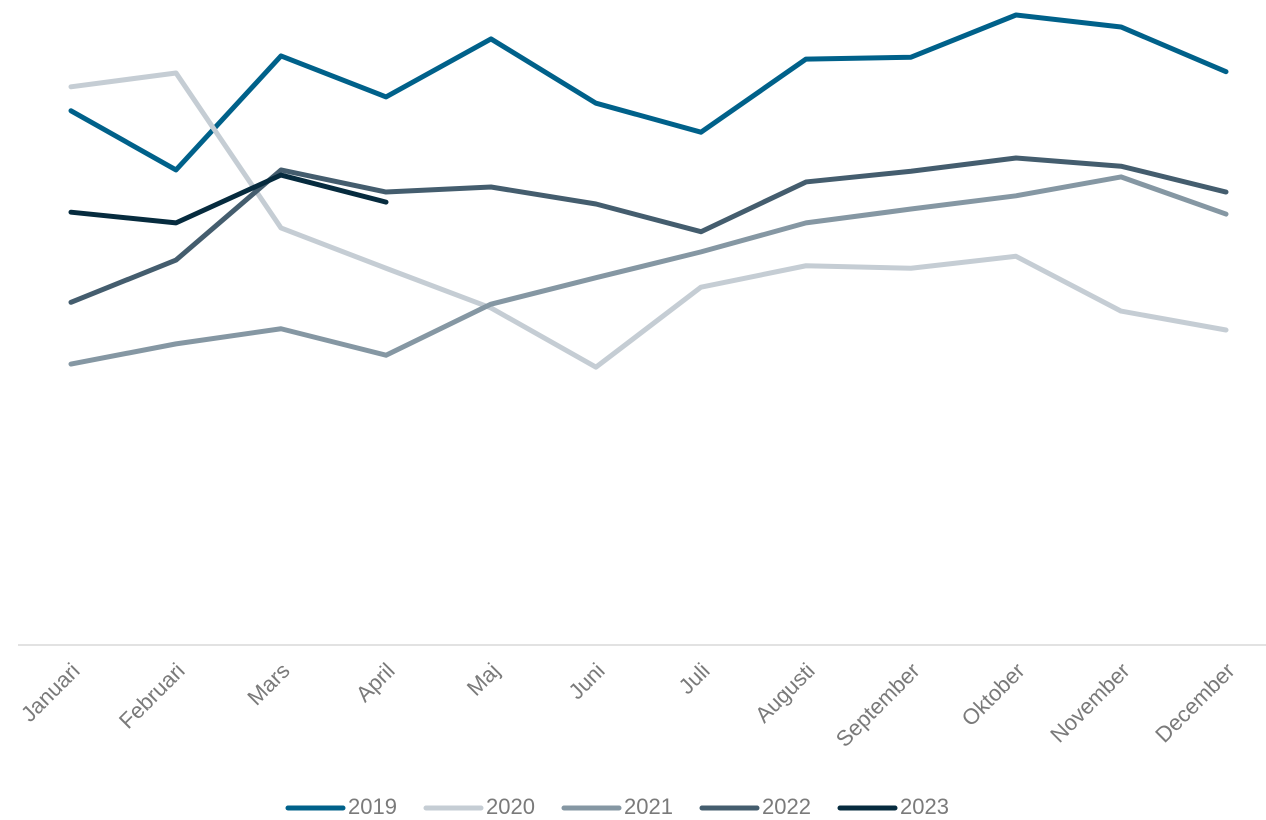  I want to click on x-tick-label: Februari, so click(152, 696).